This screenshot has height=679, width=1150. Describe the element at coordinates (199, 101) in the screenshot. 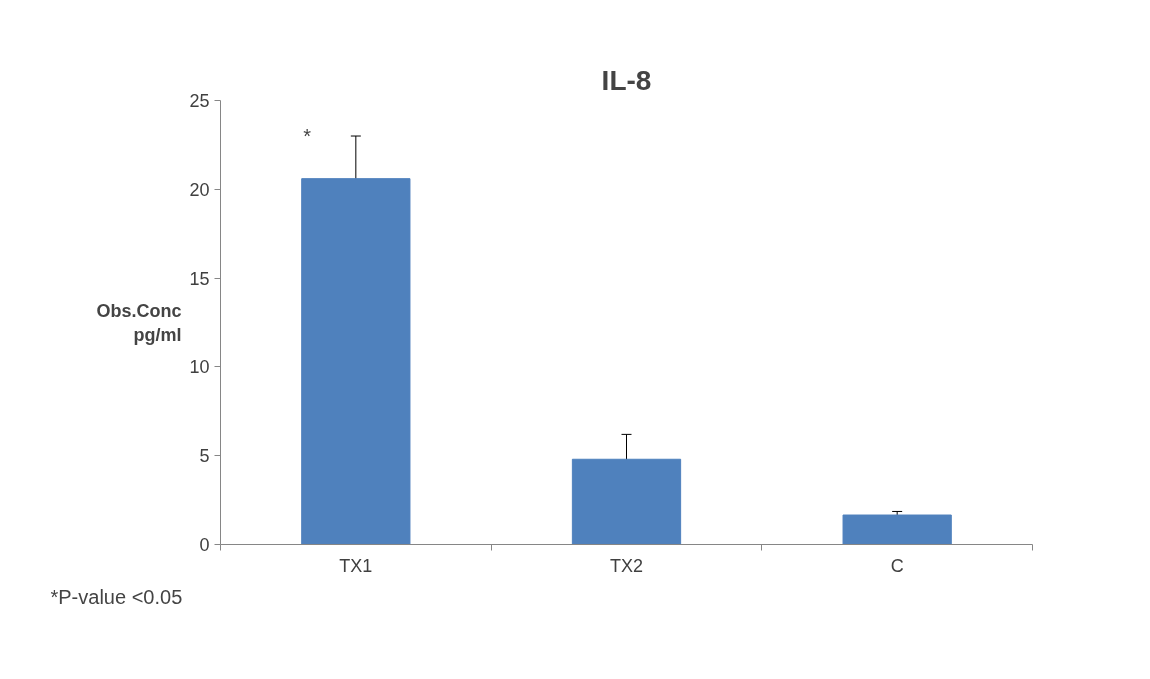

I see `y-tick-label: 25` at that location.